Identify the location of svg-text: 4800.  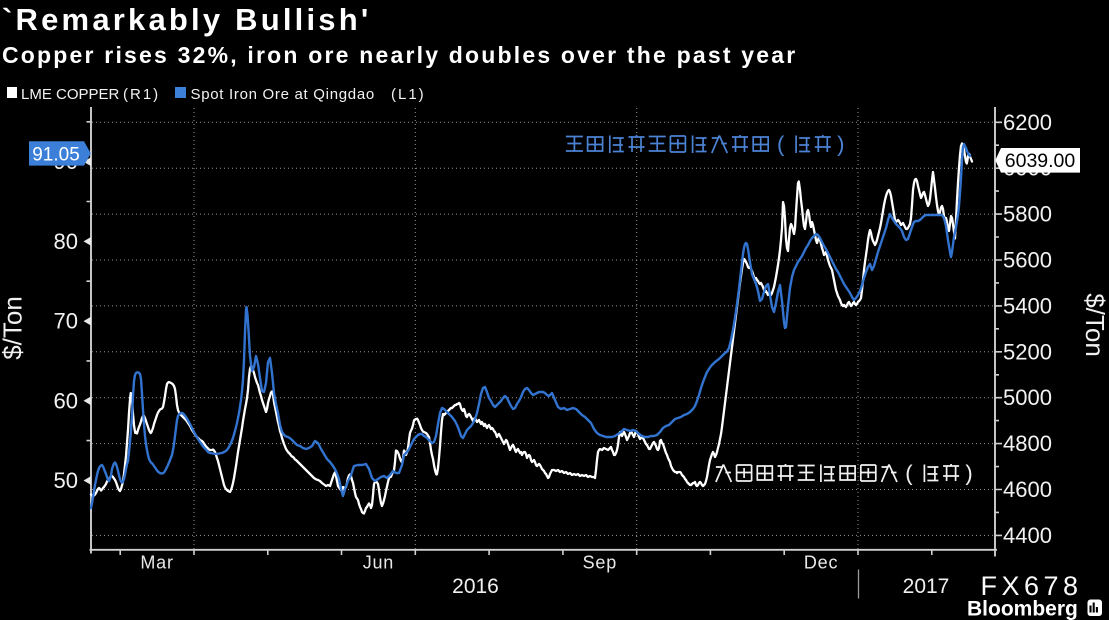
(1027, 443).